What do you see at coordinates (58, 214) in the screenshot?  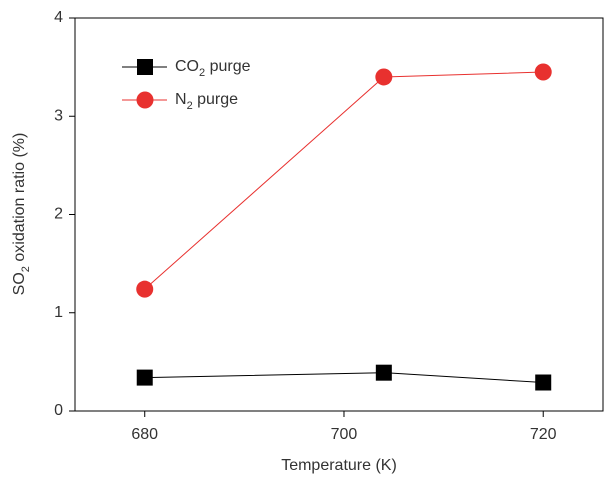 I see `y-tick-label: 2` at bounding box center [58, 214].